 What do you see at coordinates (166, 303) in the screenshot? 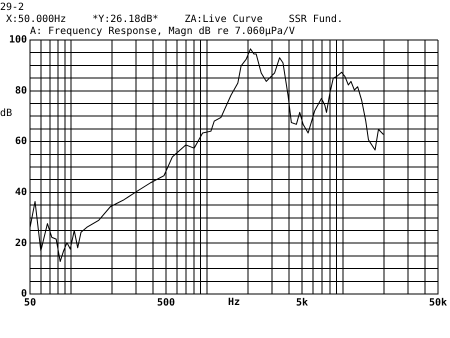
I see `x-tick-label: 500` at bounding box center [166, 303].